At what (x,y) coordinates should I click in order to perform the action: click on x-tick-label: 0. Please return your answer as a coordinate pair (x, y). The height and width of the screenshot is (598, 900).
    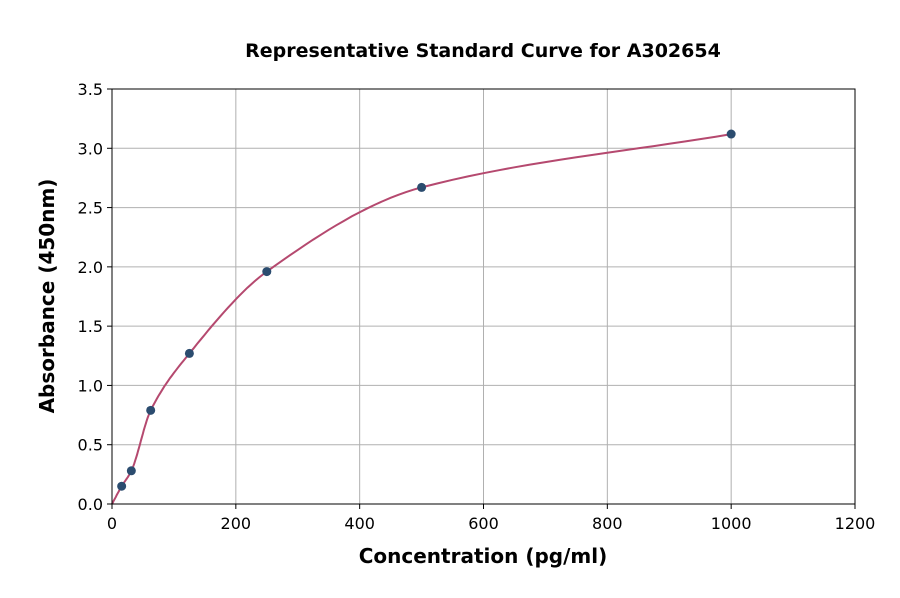
    Looking at the image, I should click on (112, 523).